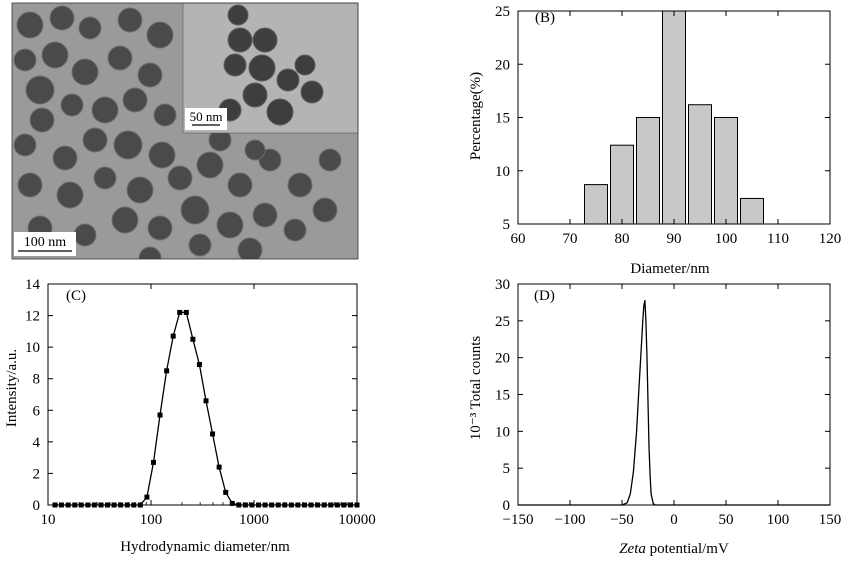 Image resolution: width=847 pixels, height=565 pixels. What do you see at coordinates (669, 269) in the screenshot?
I see `chart-b-xlabel: Diameter/nm` at bounding box center [669, 269].